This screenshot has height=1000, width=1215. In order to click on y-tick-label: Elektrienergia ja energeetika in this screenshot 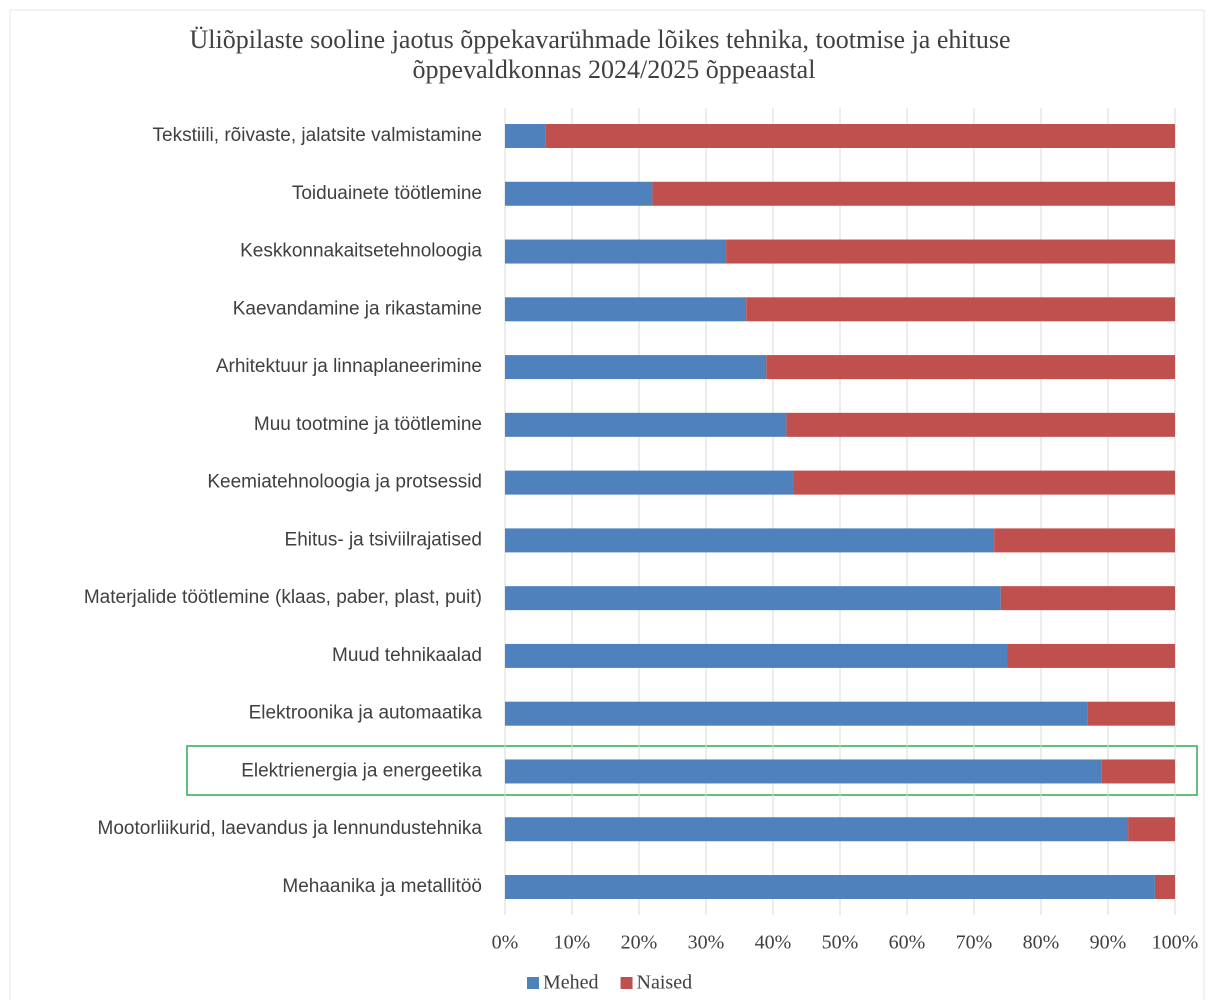, I will do `click(361, 770)`.